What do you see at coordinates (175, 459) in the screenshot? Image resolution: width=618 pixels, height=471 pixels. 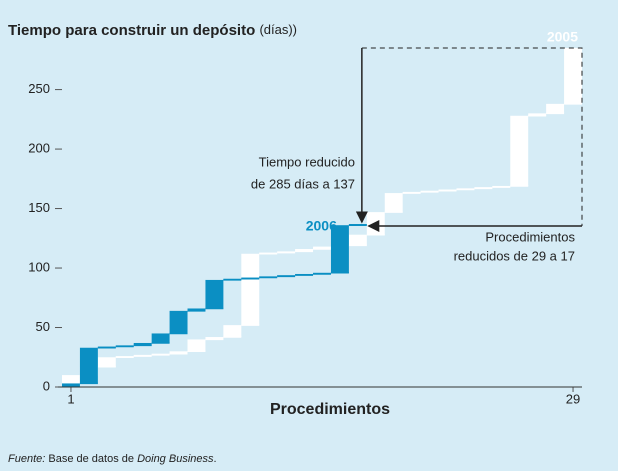 I see `source-name: Doing Business` at bounding box center [175, 459].